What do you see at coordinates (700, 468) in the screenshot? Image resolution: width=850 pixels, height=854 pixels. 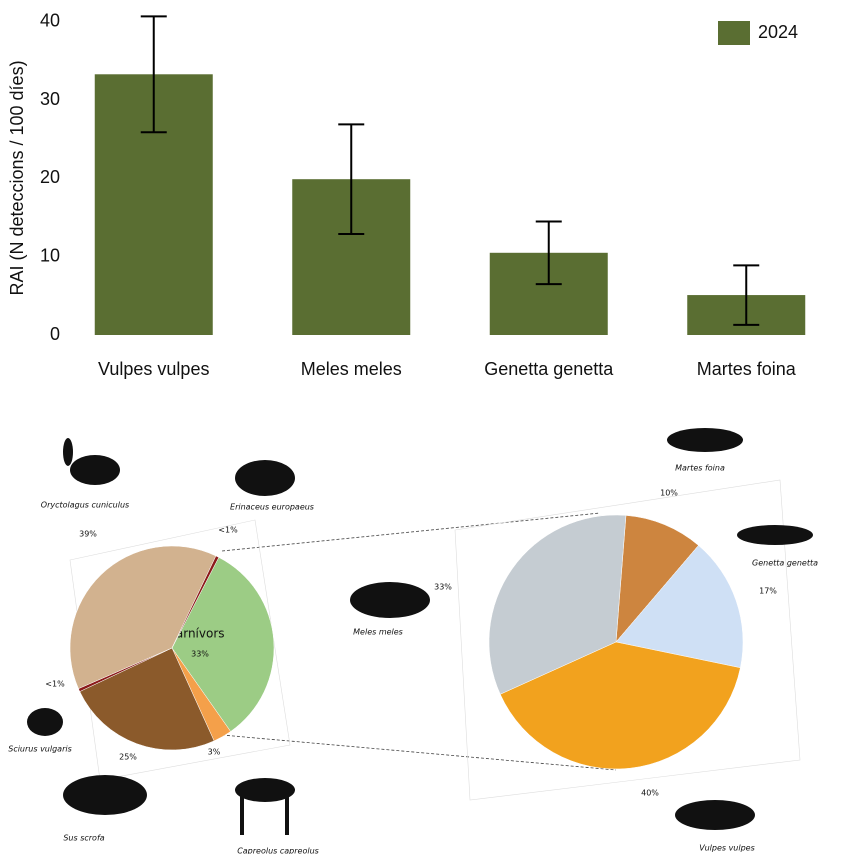 I see `slice-name: Martes foina` at bounding box center [700, 468].